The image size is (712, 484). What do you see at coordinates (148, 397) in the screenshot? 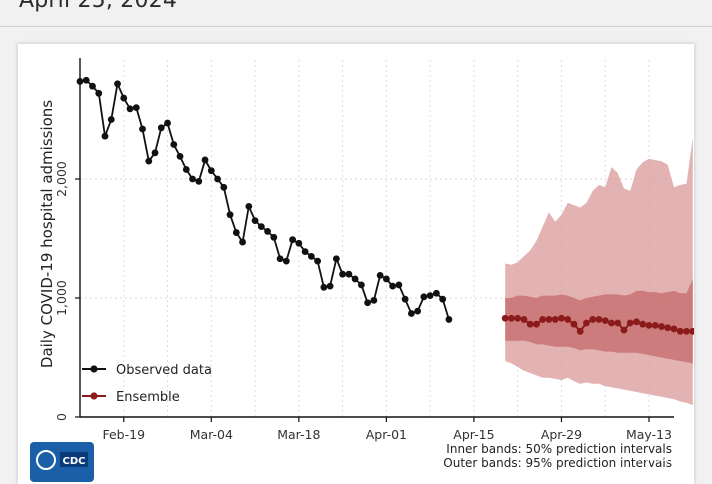
I see `legend-ensemble-label: Ensemble` at bounding box center [148, 397].